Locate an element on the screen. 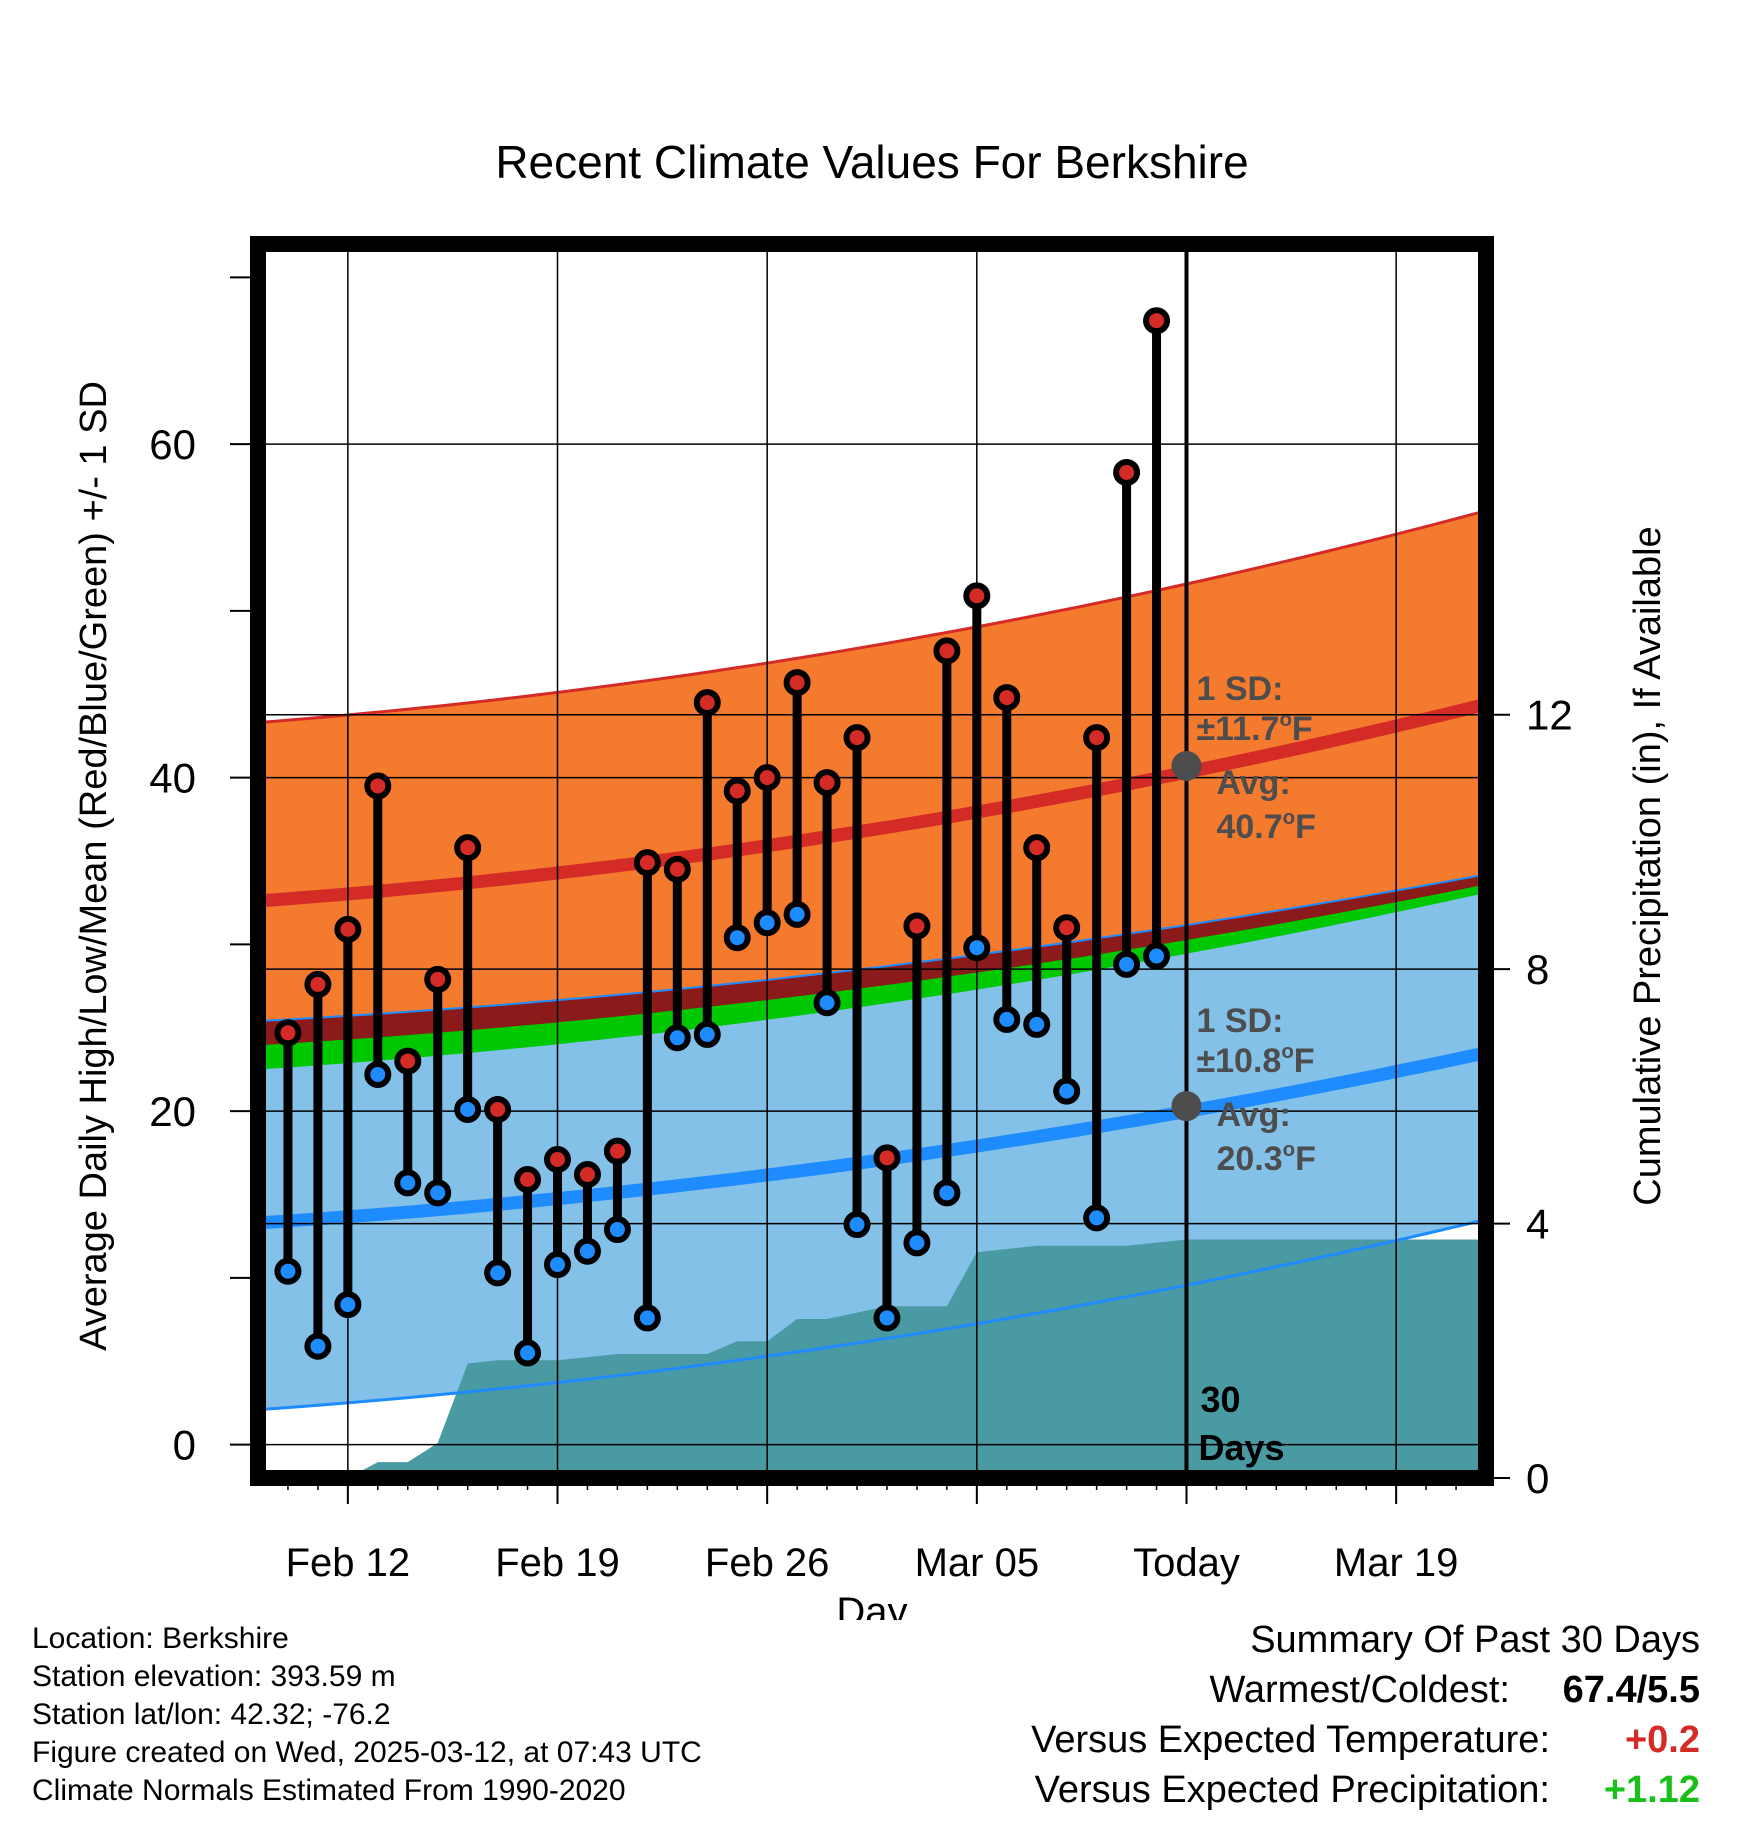  precip-area is located at coordinates (872, 1358).